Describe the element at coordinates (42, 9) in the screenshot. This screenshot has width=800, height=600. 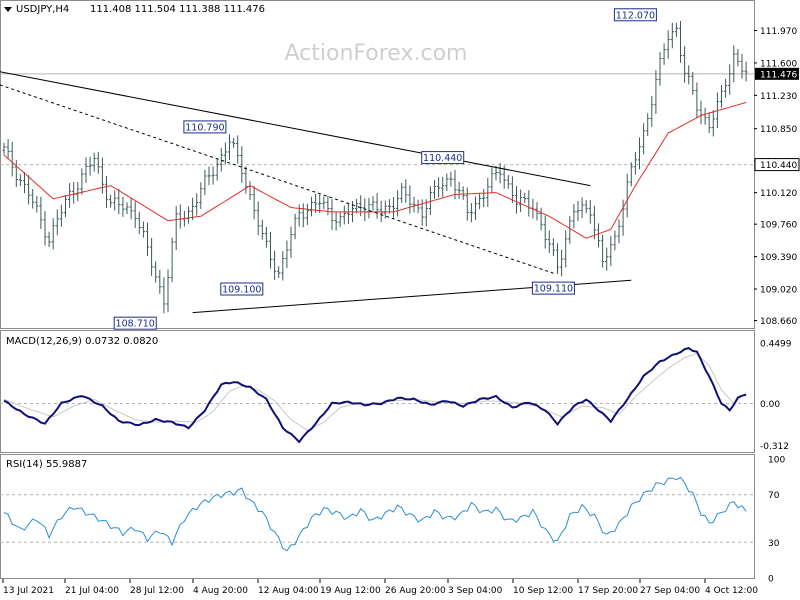
I see `symbol-label: USDJPY,H4` at that location.